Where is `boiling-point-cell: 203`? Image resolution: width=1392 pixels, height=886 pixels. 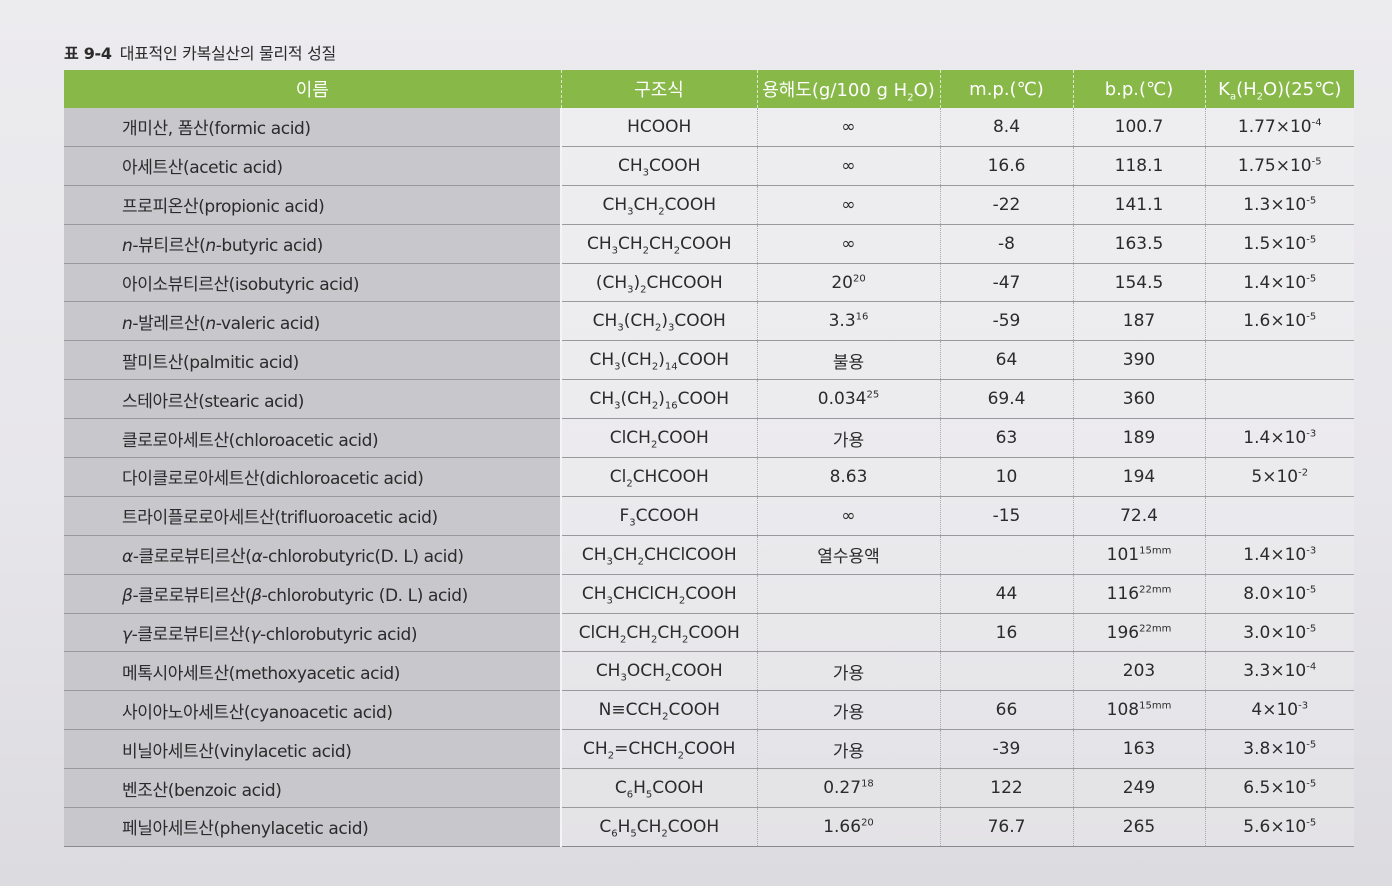
boiling-point-cell: 203 is located at coordinates (1138, 671).